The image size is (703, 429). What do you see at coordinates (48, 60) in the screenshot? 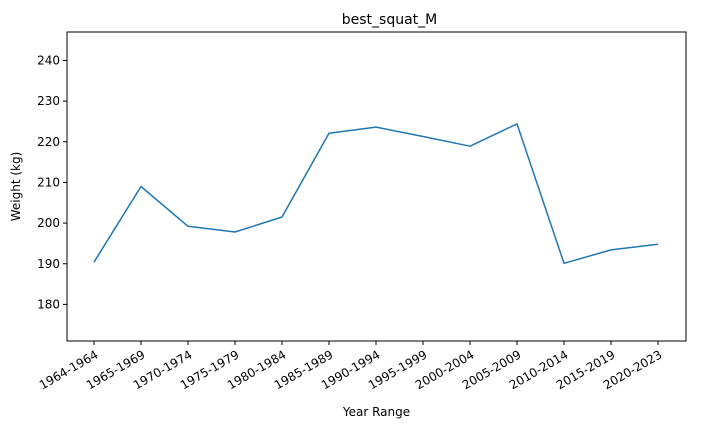
I see `y-tick-label: 240` at bounding box center [48, 60].